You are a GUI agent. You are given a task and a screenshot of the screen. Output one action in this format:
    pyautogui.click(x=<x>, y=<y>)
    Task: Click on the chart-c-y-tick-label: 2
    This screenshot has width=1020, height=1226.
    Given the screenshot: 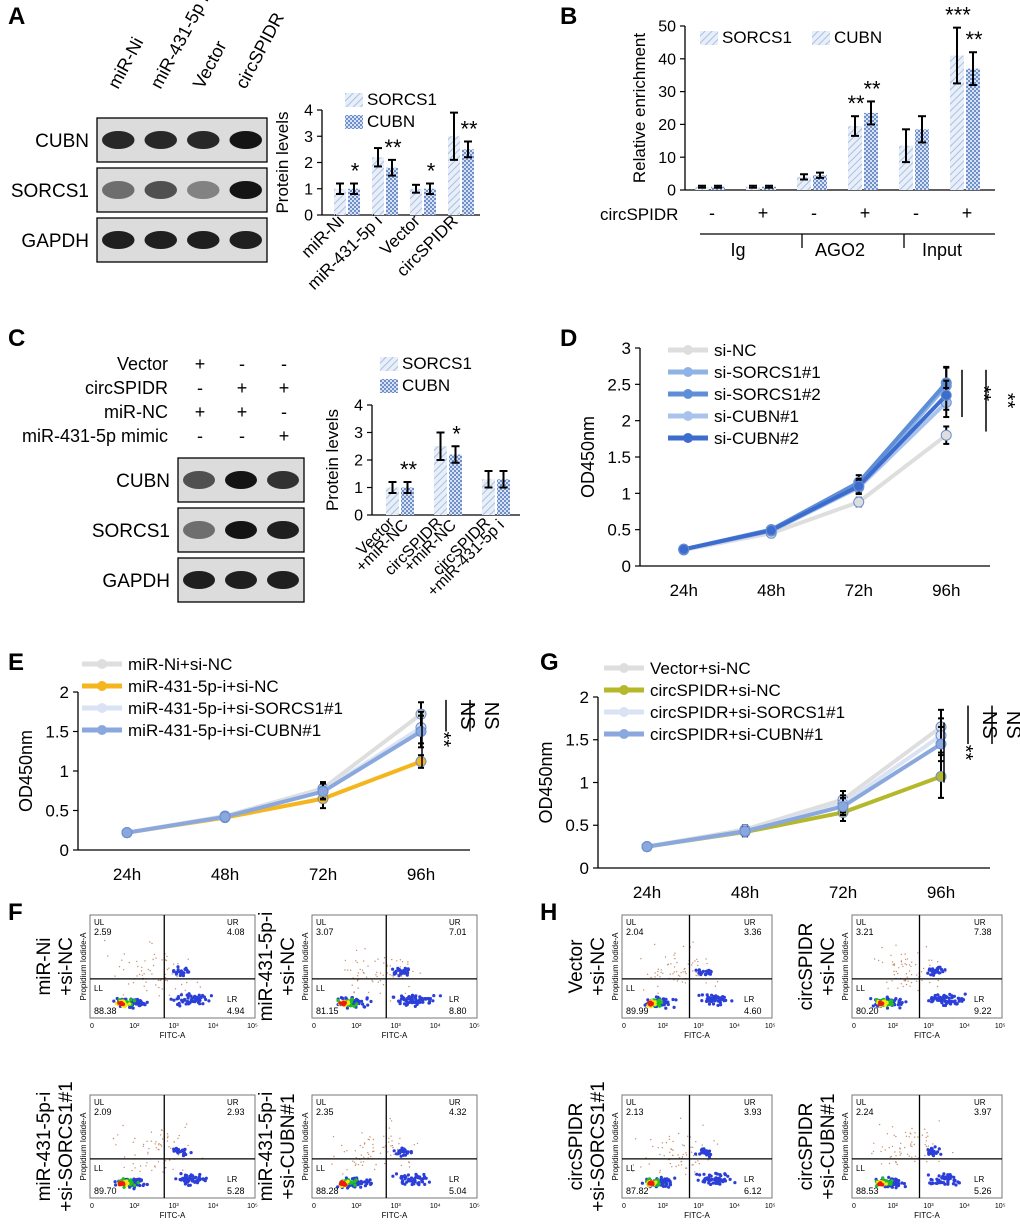 What is the action you would take?
    pyautogui.click(x=358, y=461)
    